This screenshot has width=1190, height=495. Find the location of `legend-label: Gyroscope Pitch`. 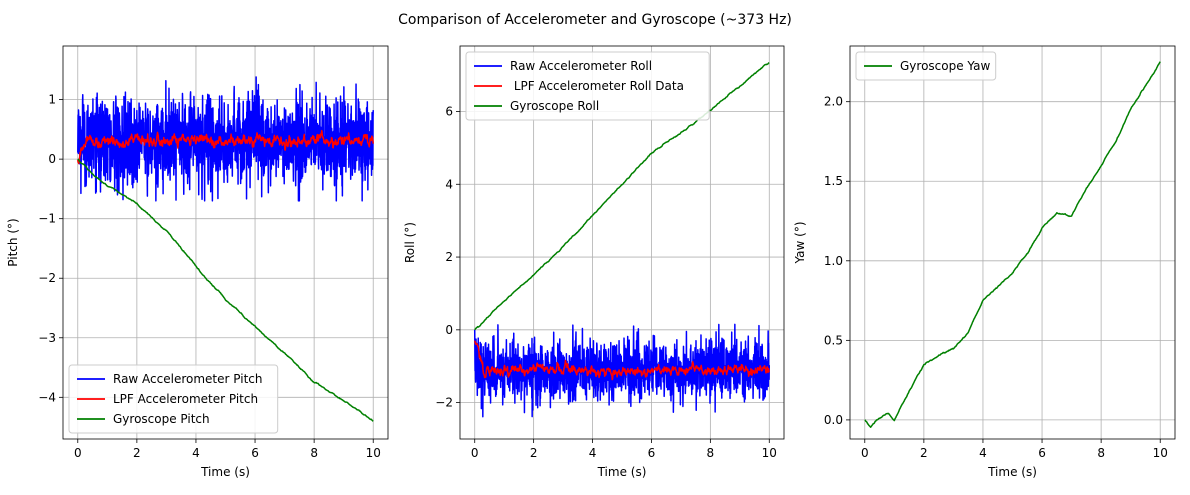

legend-label: Gyroscope Pitch is located at coordinates (161, 419).